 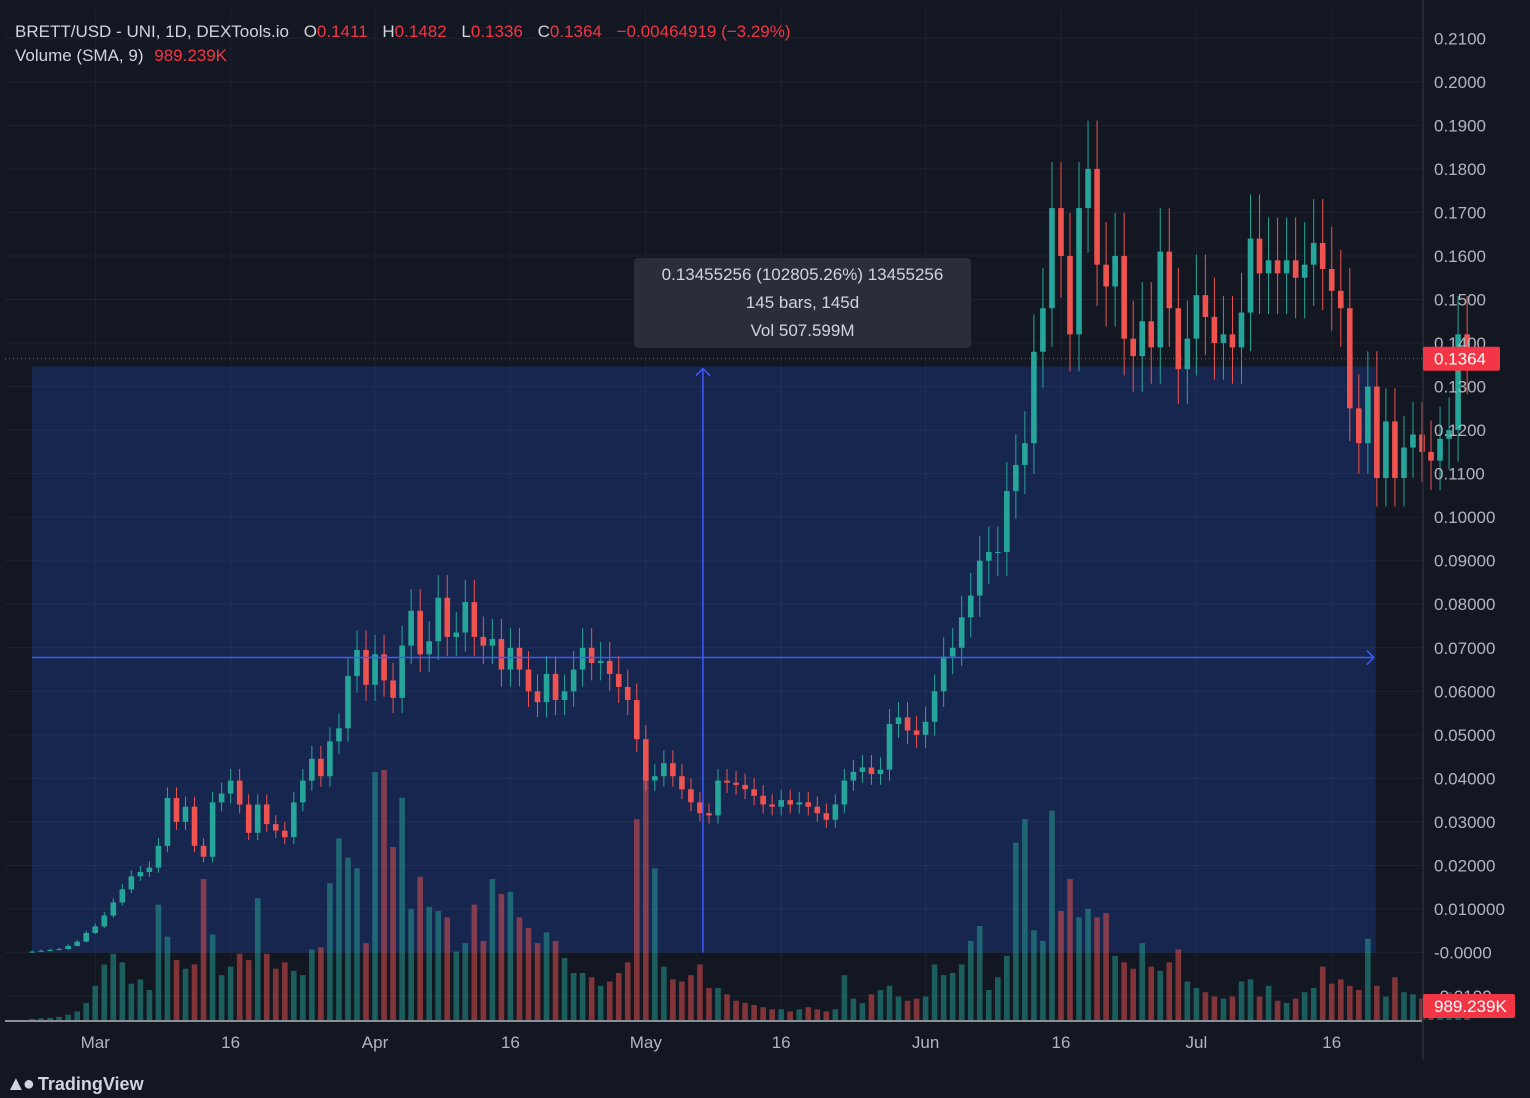 I want to click on tradingview-logo: ▲● TradingView, so click(x=75, y=1084).